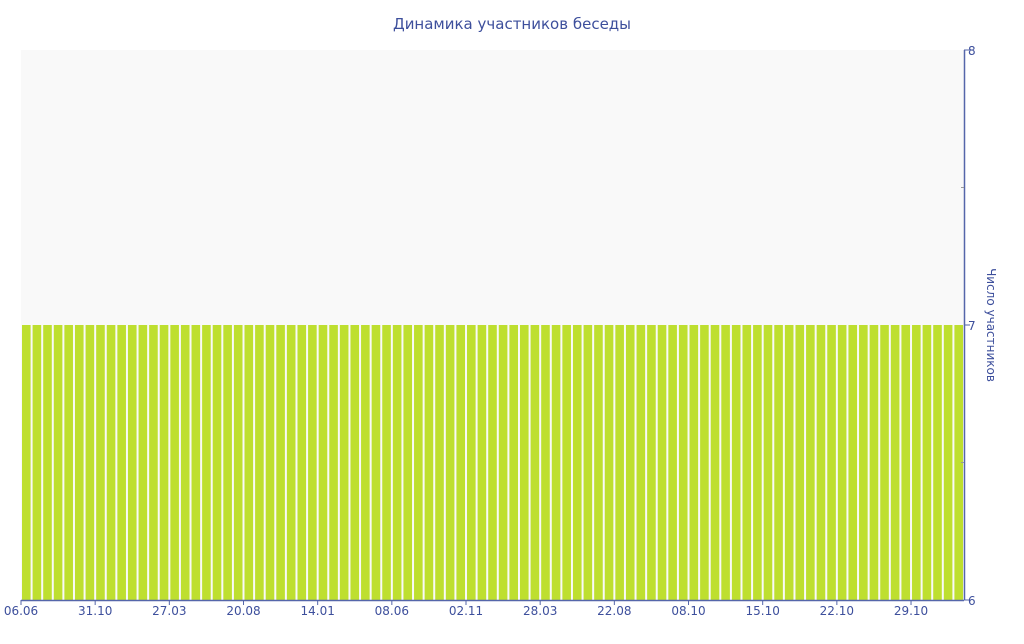 Image resolution: width=1024 pixels, height=644 pixels. What do you see at coordinates (169, 611) in the screenshot?
I see `x-tick-label: 27.03` at bounding box center [169, 611].